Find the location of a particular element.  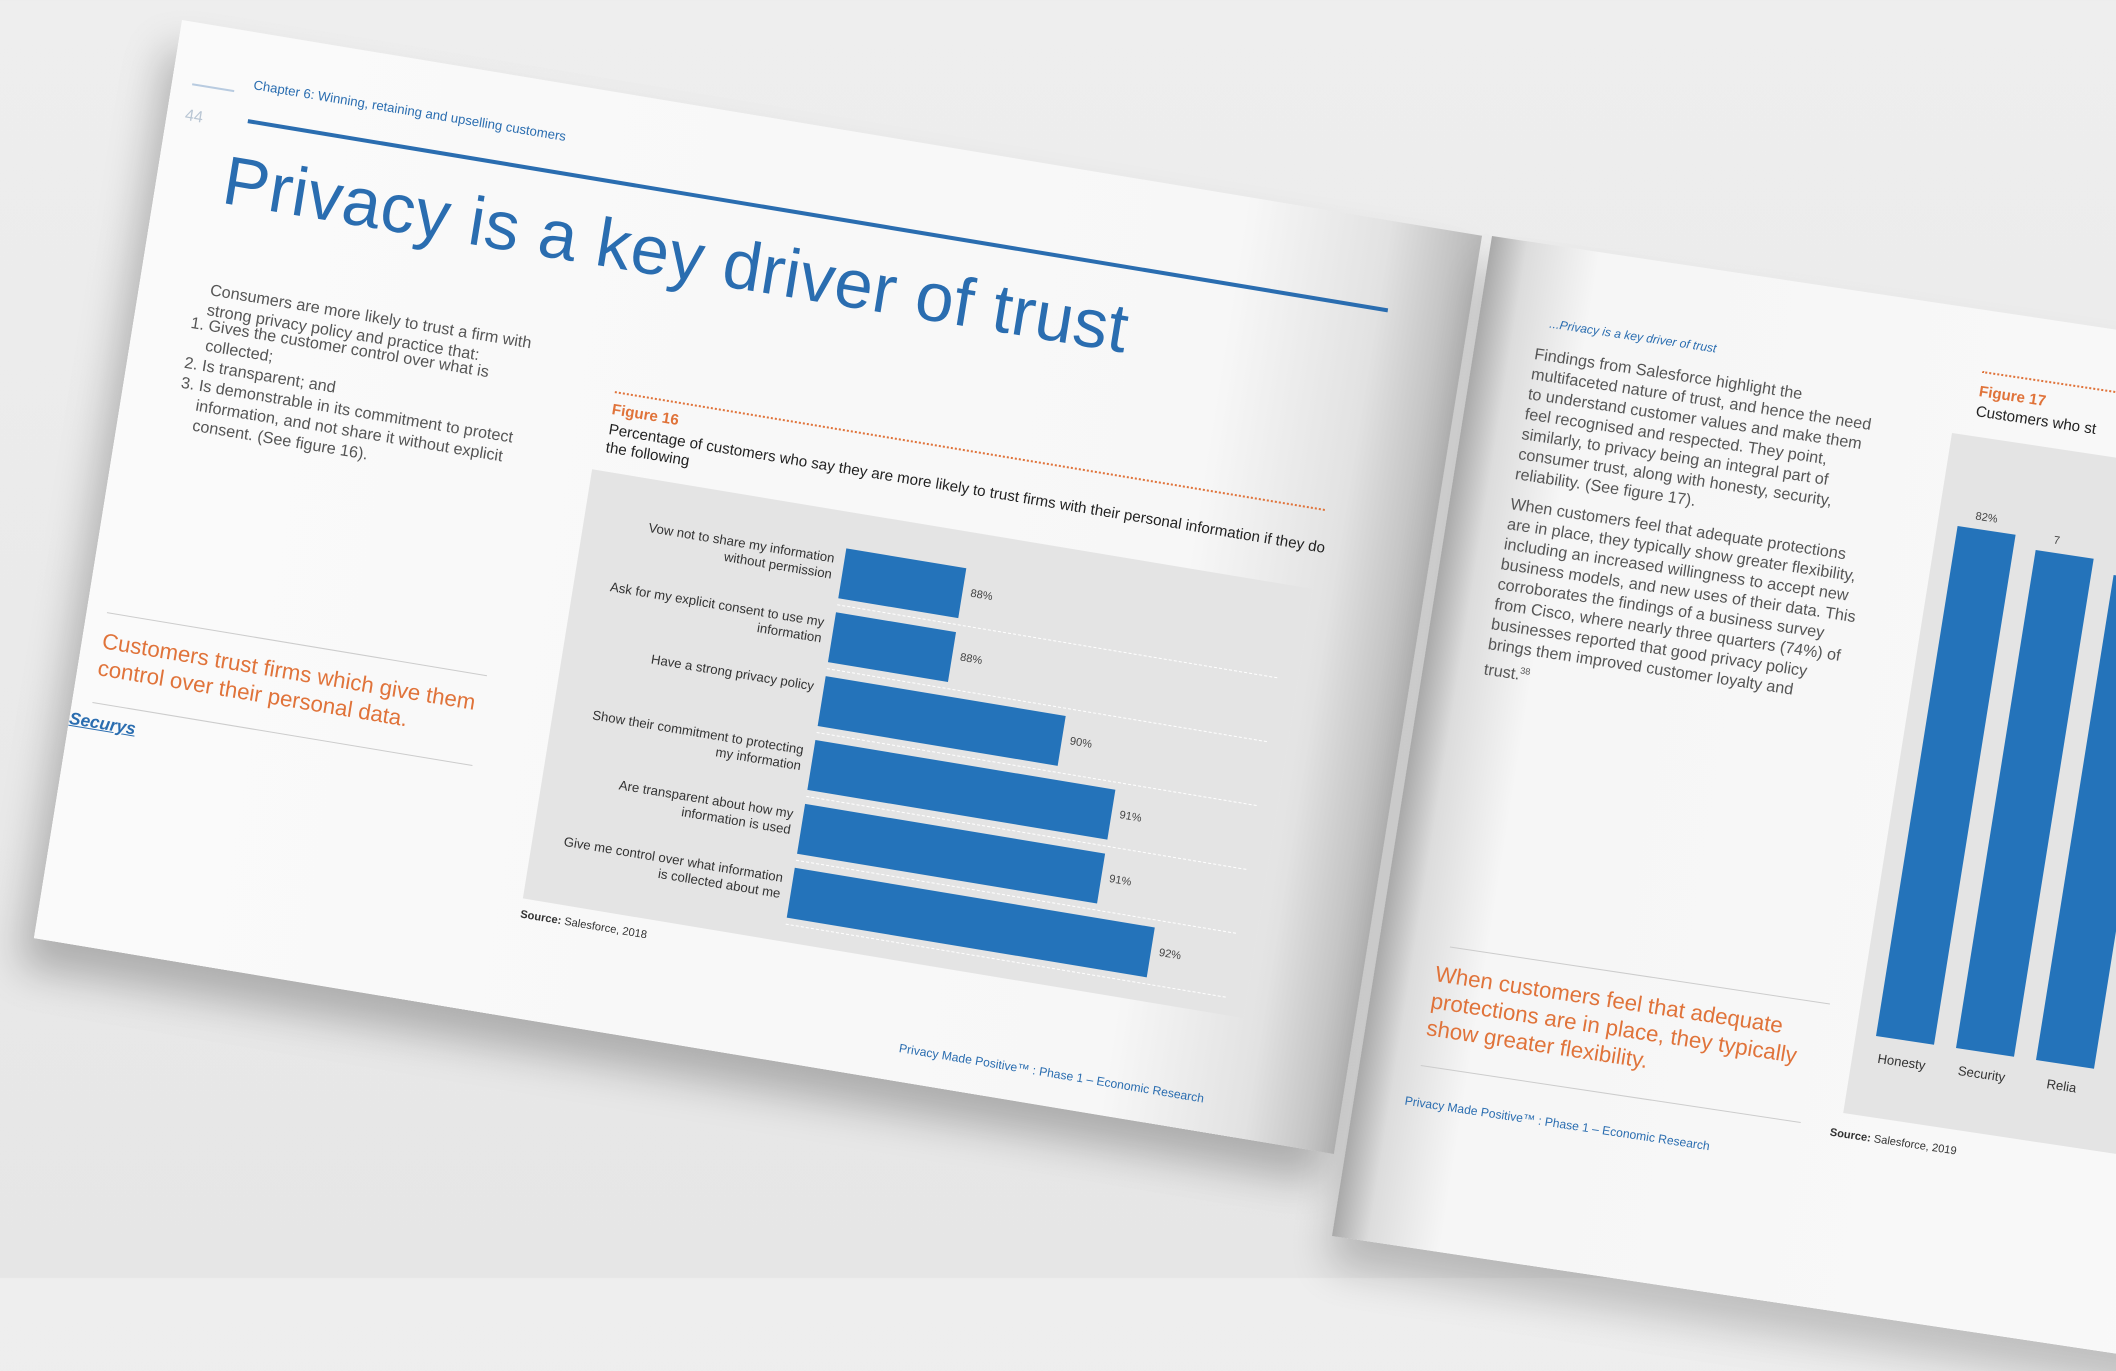

source-text: Salesforce, 2018 is located at coordinates (605, 928).